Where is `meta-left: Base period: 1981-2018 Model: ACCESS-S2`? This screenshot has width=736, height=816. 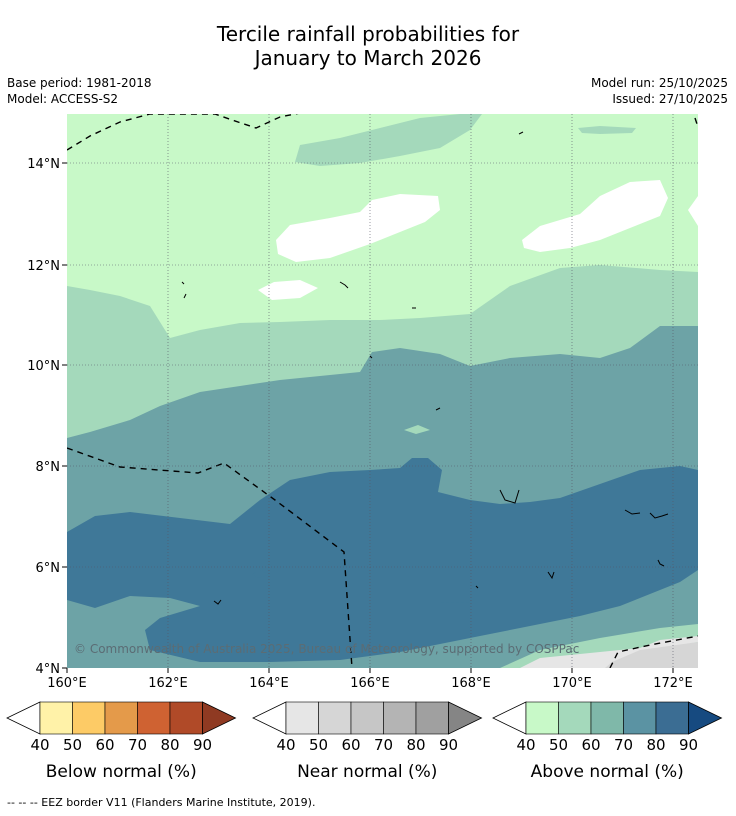 meta-left: Base period: 1981-2018 Model: ACCESS-S2 is located at coordinates (79, 91).